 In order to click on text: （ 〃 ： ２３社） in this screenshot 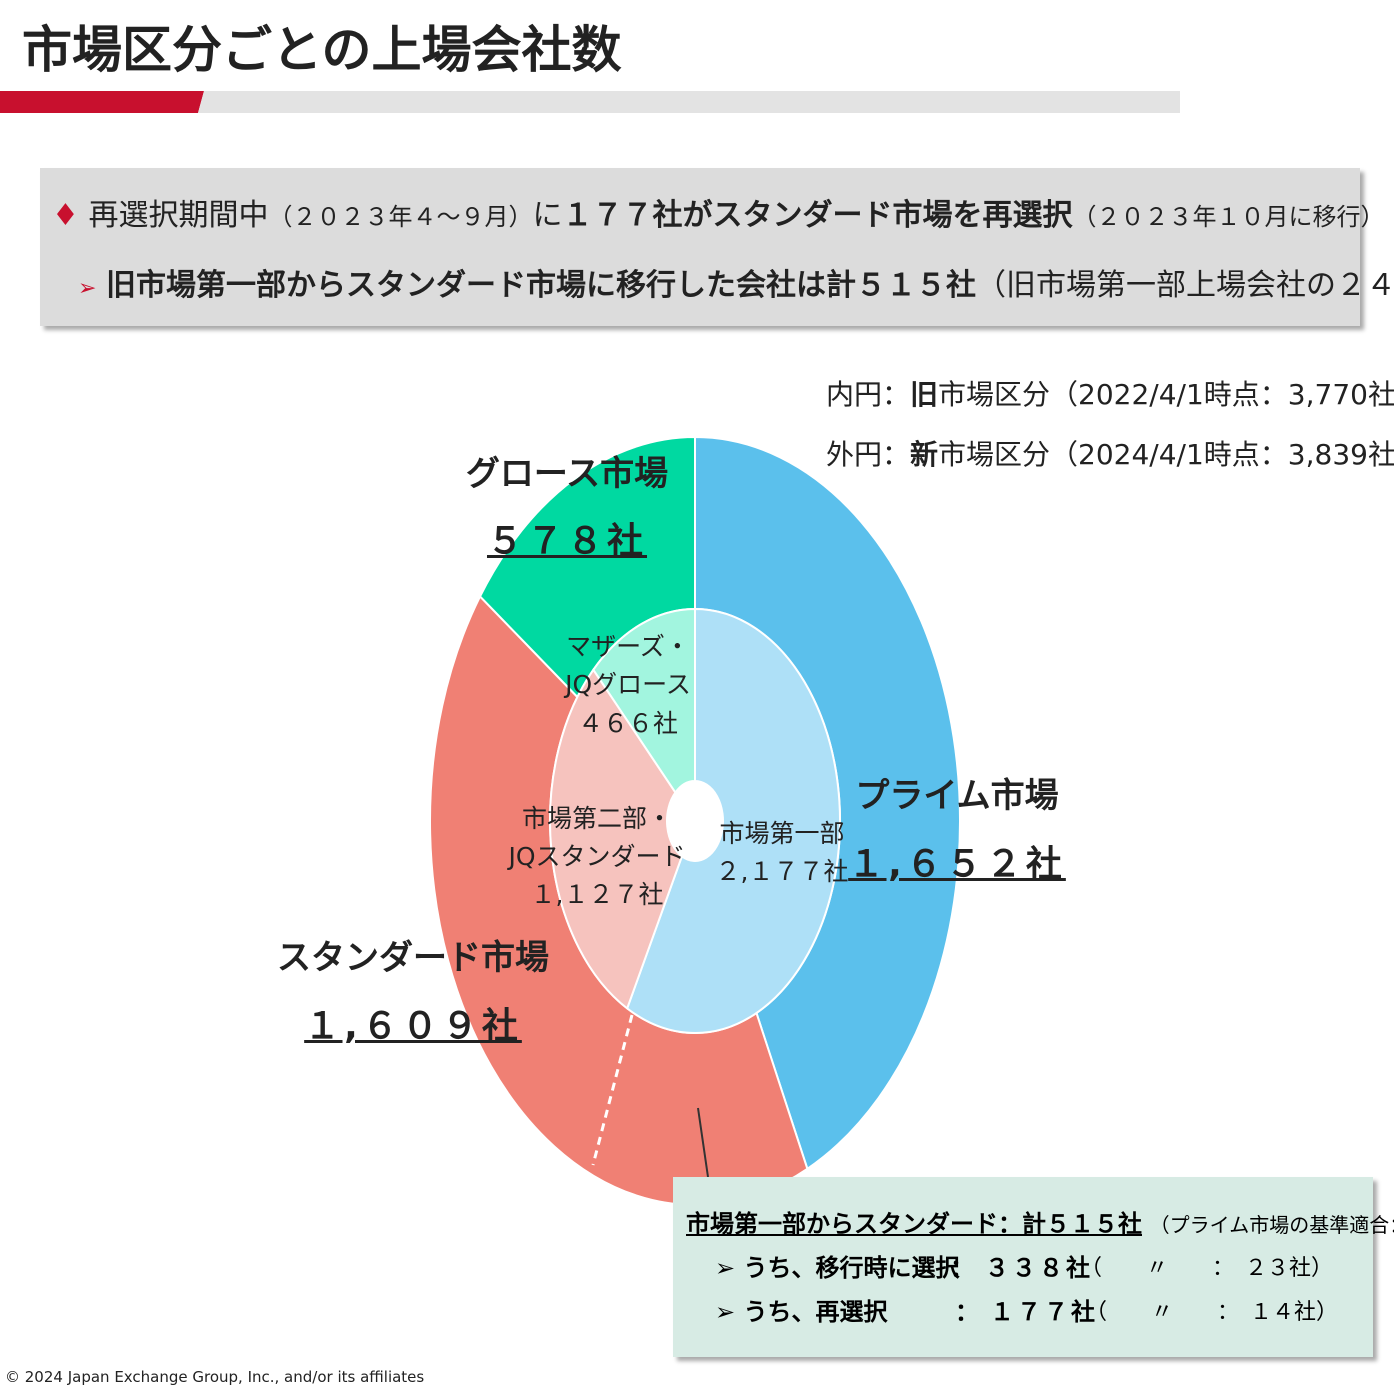, I will do `click(1207, 1268)`.